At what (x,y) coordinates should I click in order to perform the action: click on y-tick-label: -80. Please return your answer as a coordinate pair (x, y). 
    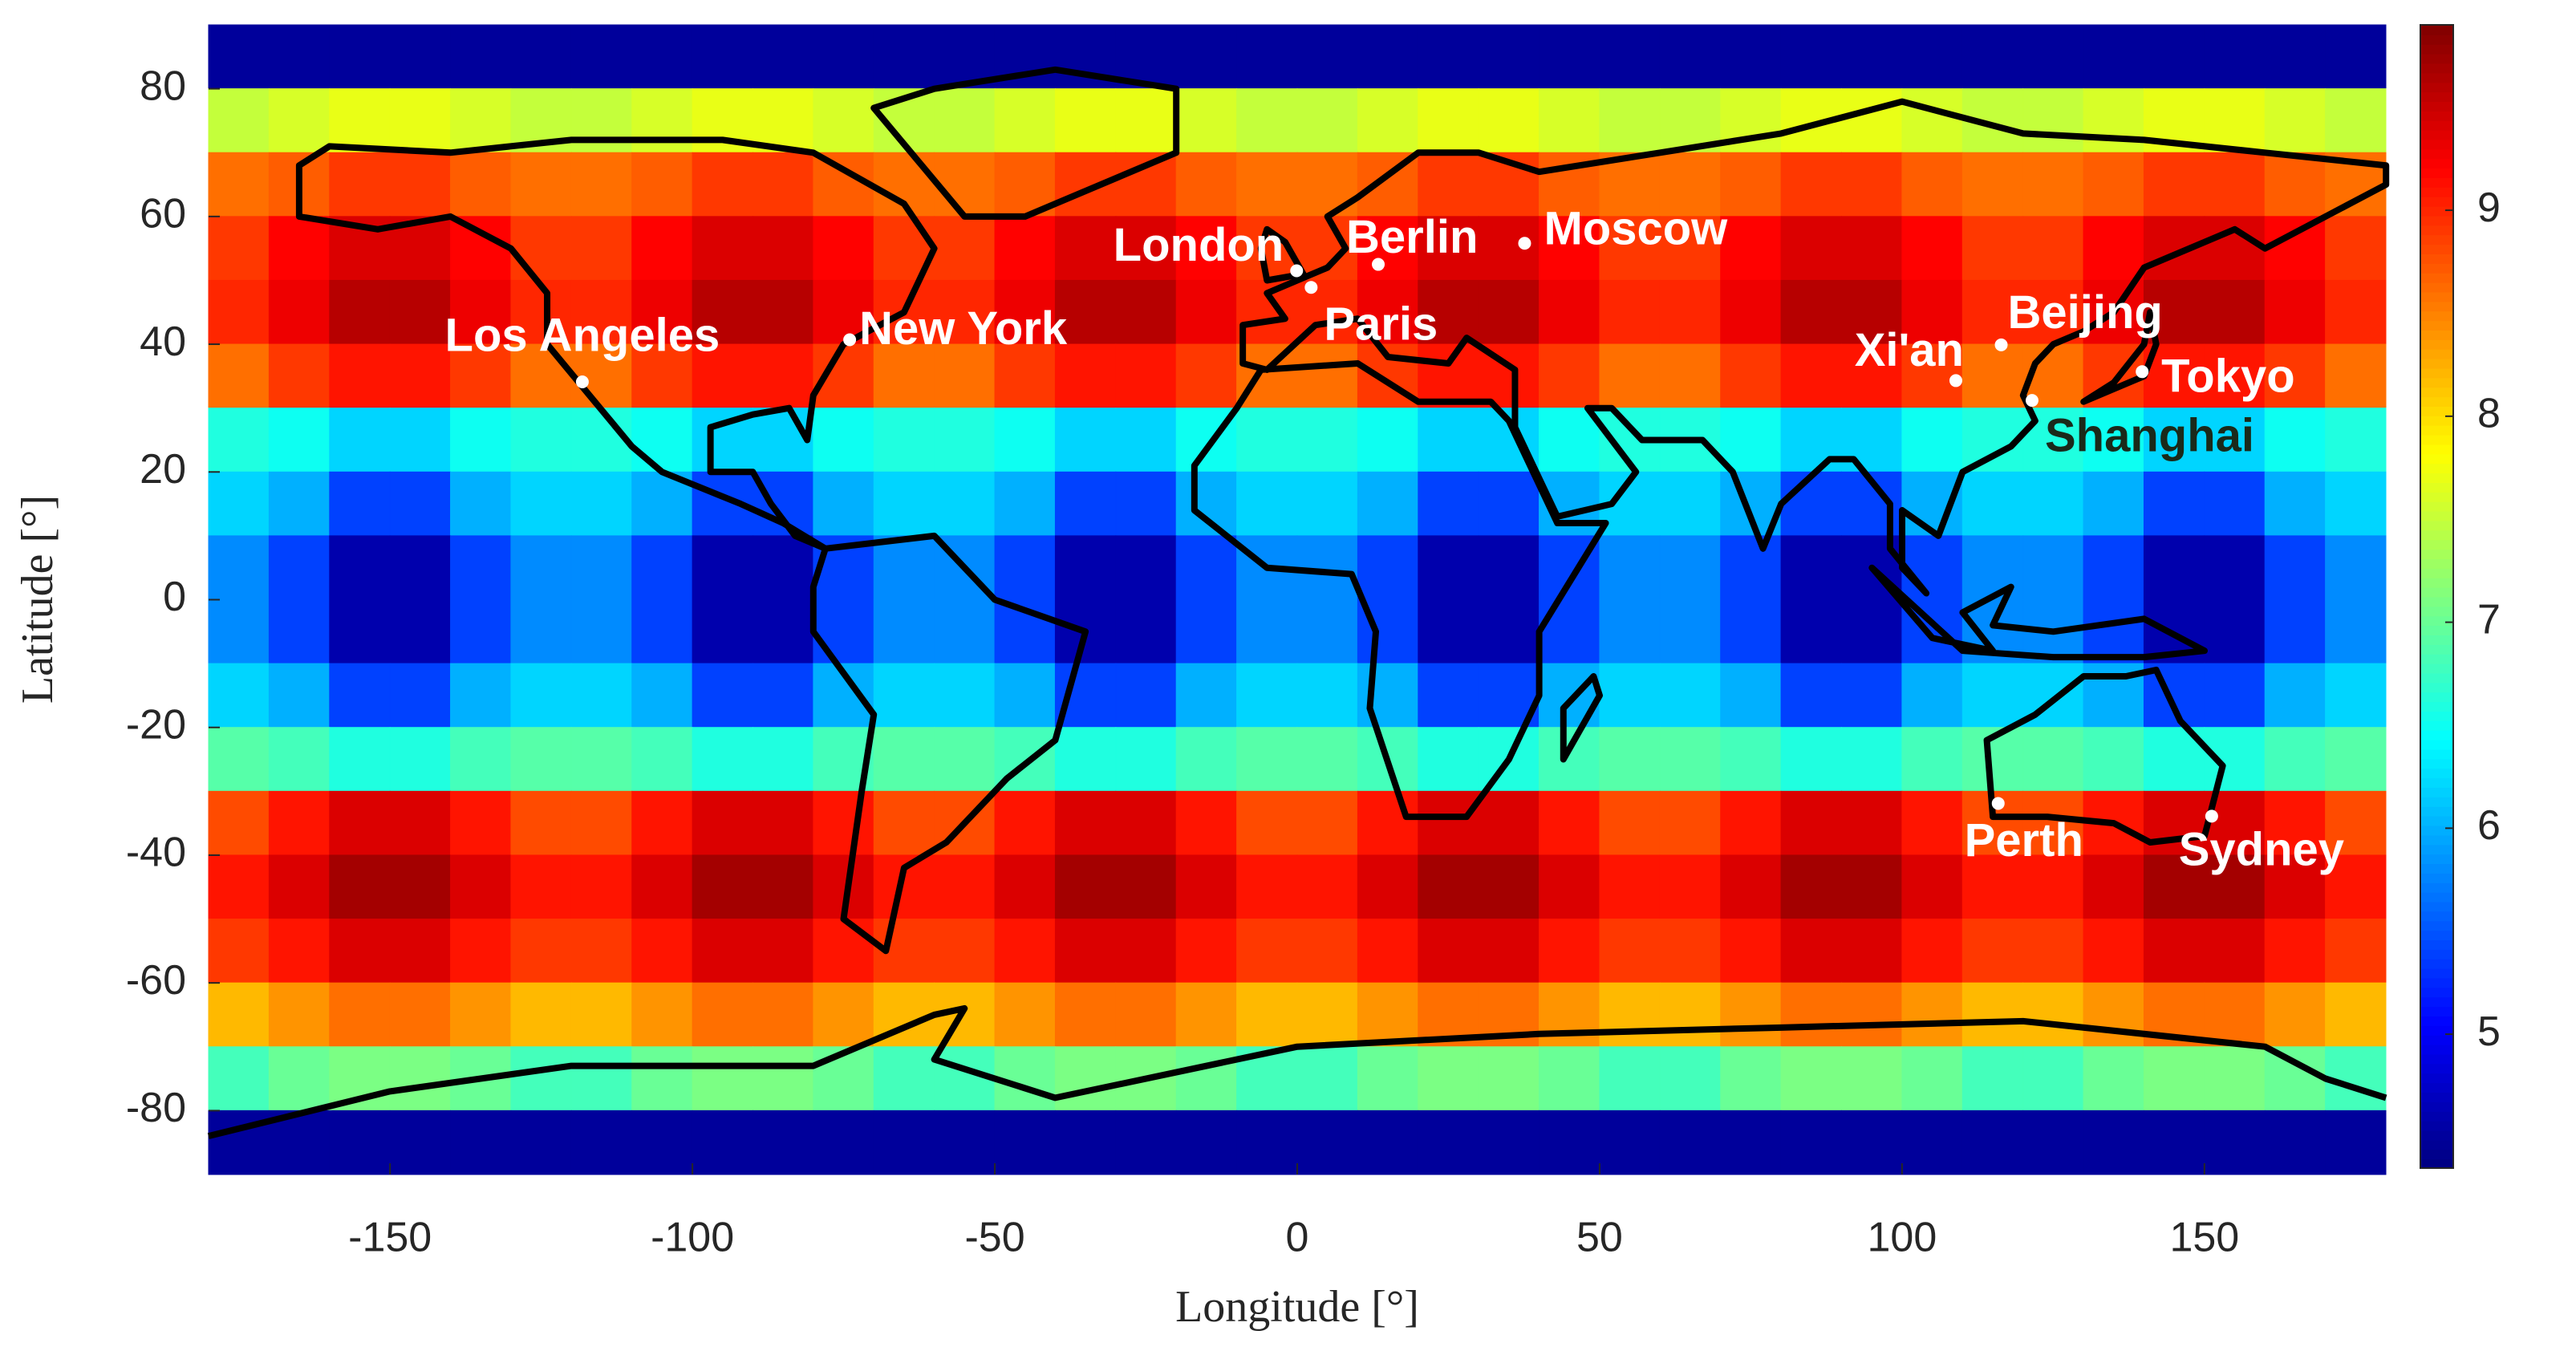
    Looking at the image, I should click on (156, 1108).